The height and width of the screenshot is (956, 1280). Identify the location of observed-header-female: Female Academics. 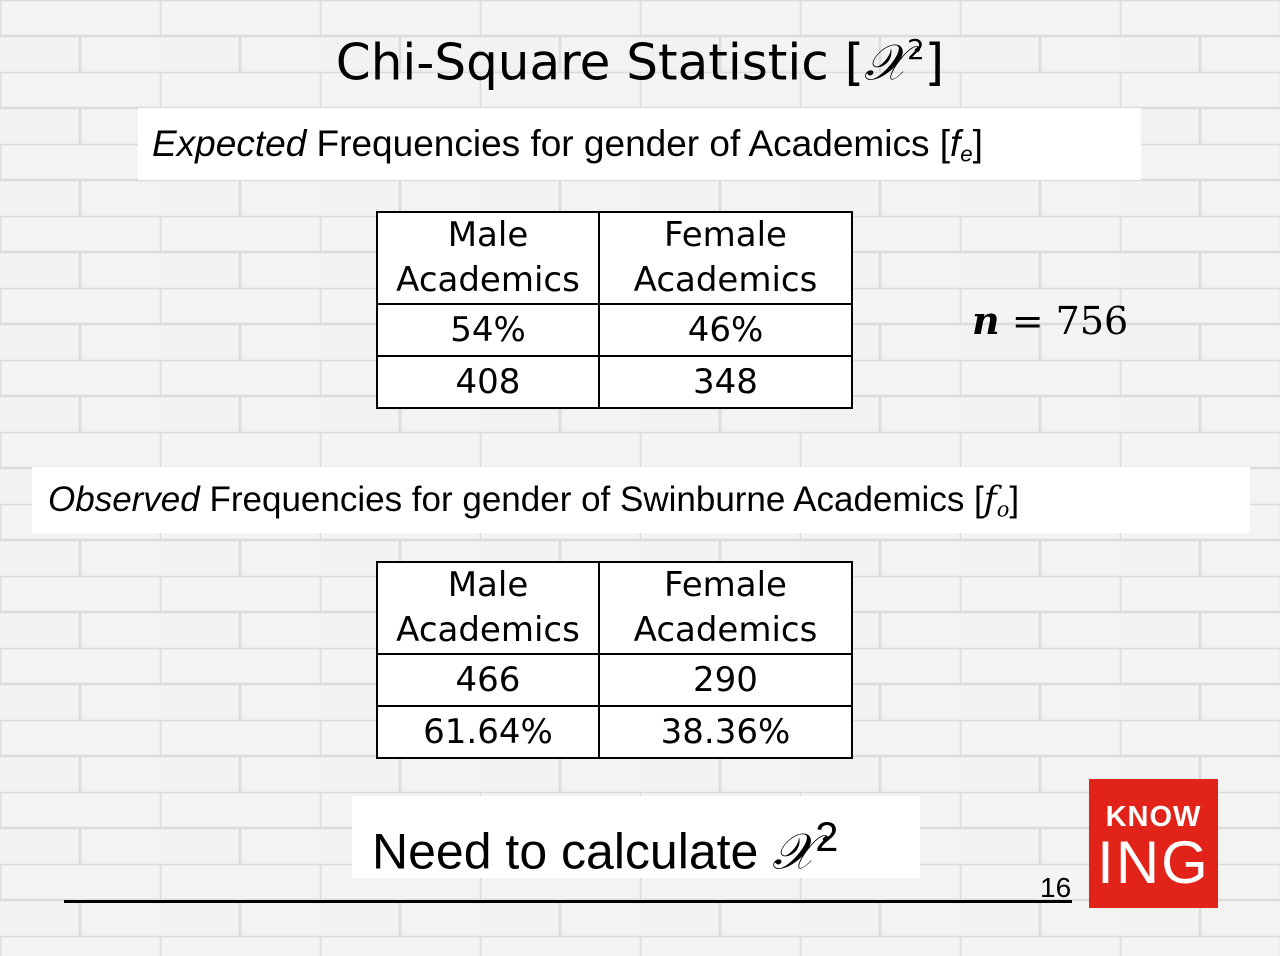
(725, 608).